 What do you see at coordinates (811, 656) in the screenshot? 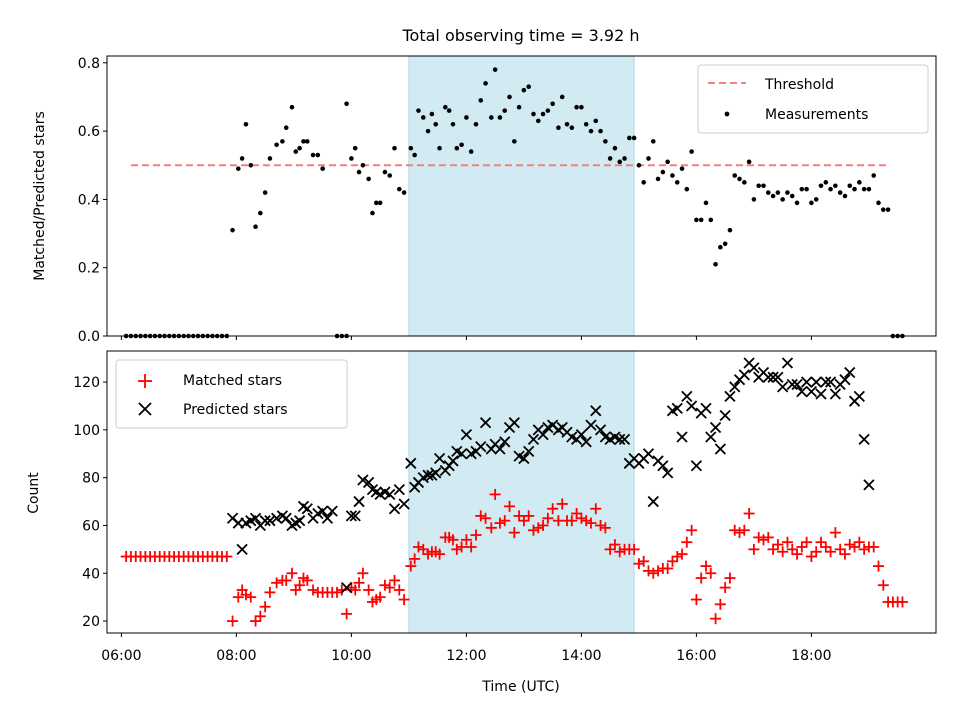
I see `x-tick-label: 18:00` at bounding box center [811, 656].